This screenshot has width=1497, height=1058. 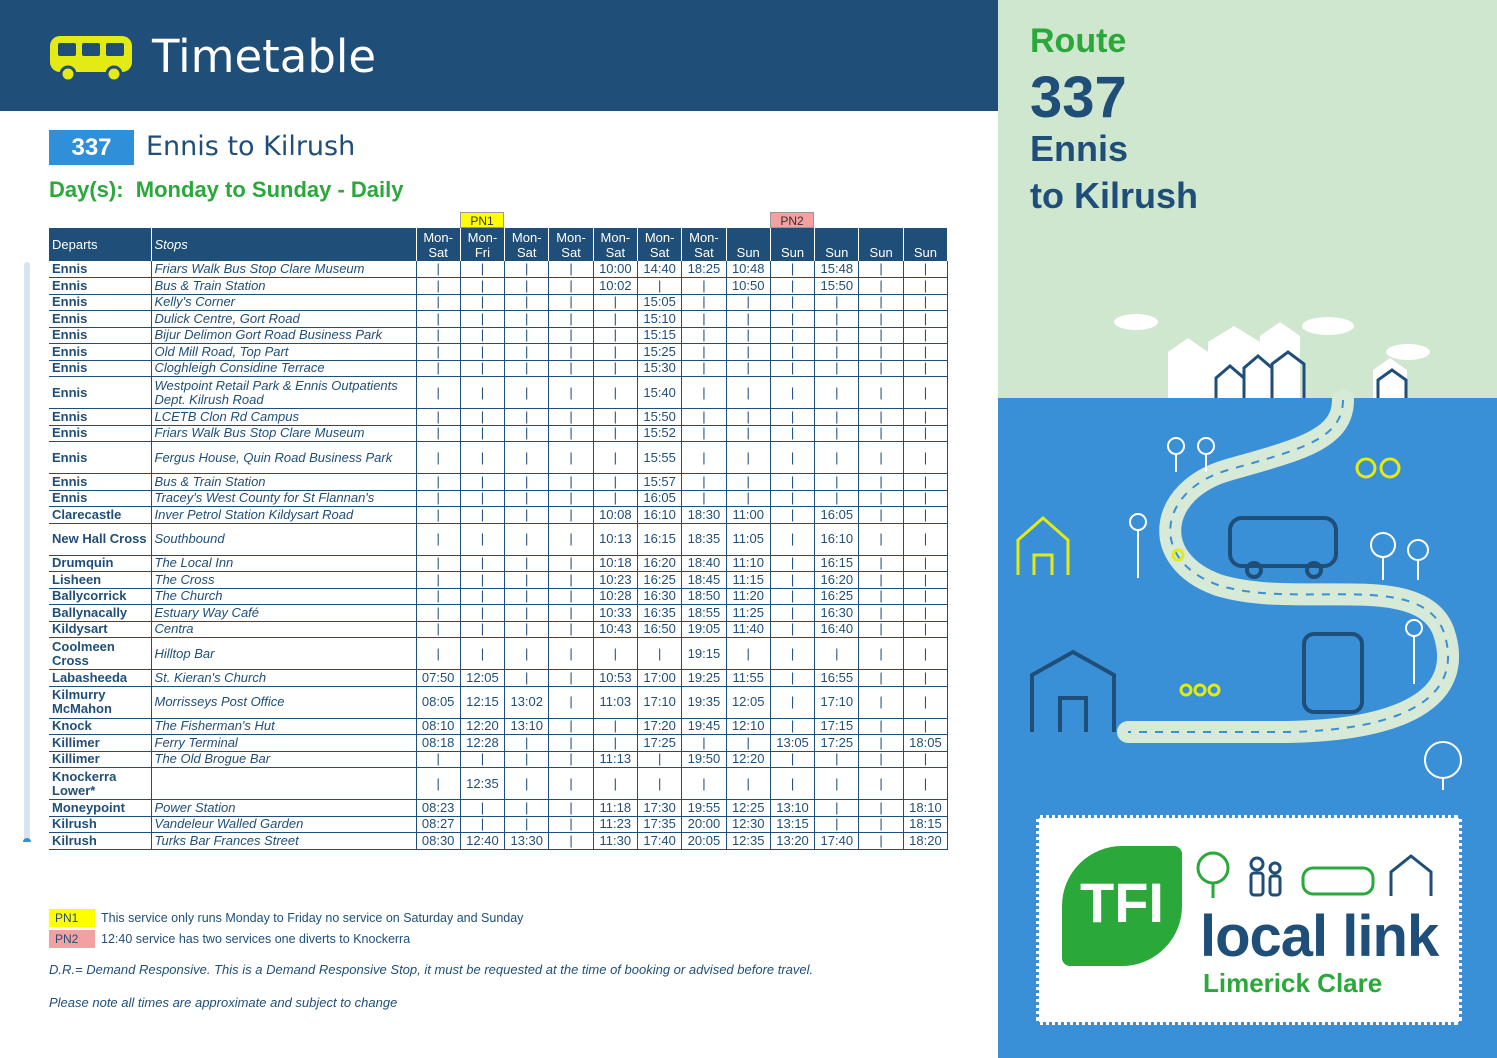 I want to click on time-cell: 13:30, so click(x=527, y=841).